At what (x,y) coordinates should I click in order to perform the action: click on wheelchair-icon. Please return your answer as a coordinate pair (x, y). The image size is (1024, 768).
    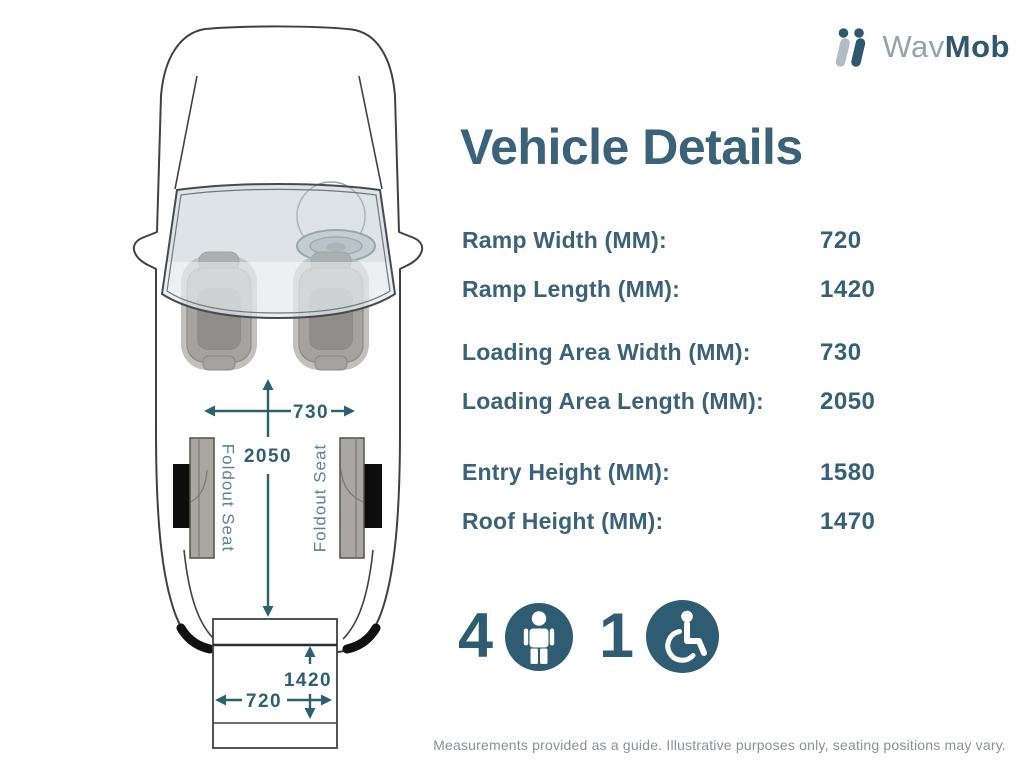
    Looking at the image, I should click on (686, 636).